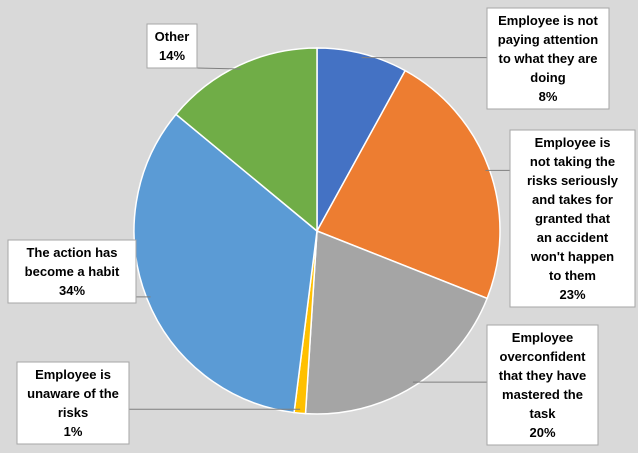  What do you see at coordinates (547, 77) in the screenshot?
I see `slice-label-0-line-3: doing` at bounding box center [547, 77].